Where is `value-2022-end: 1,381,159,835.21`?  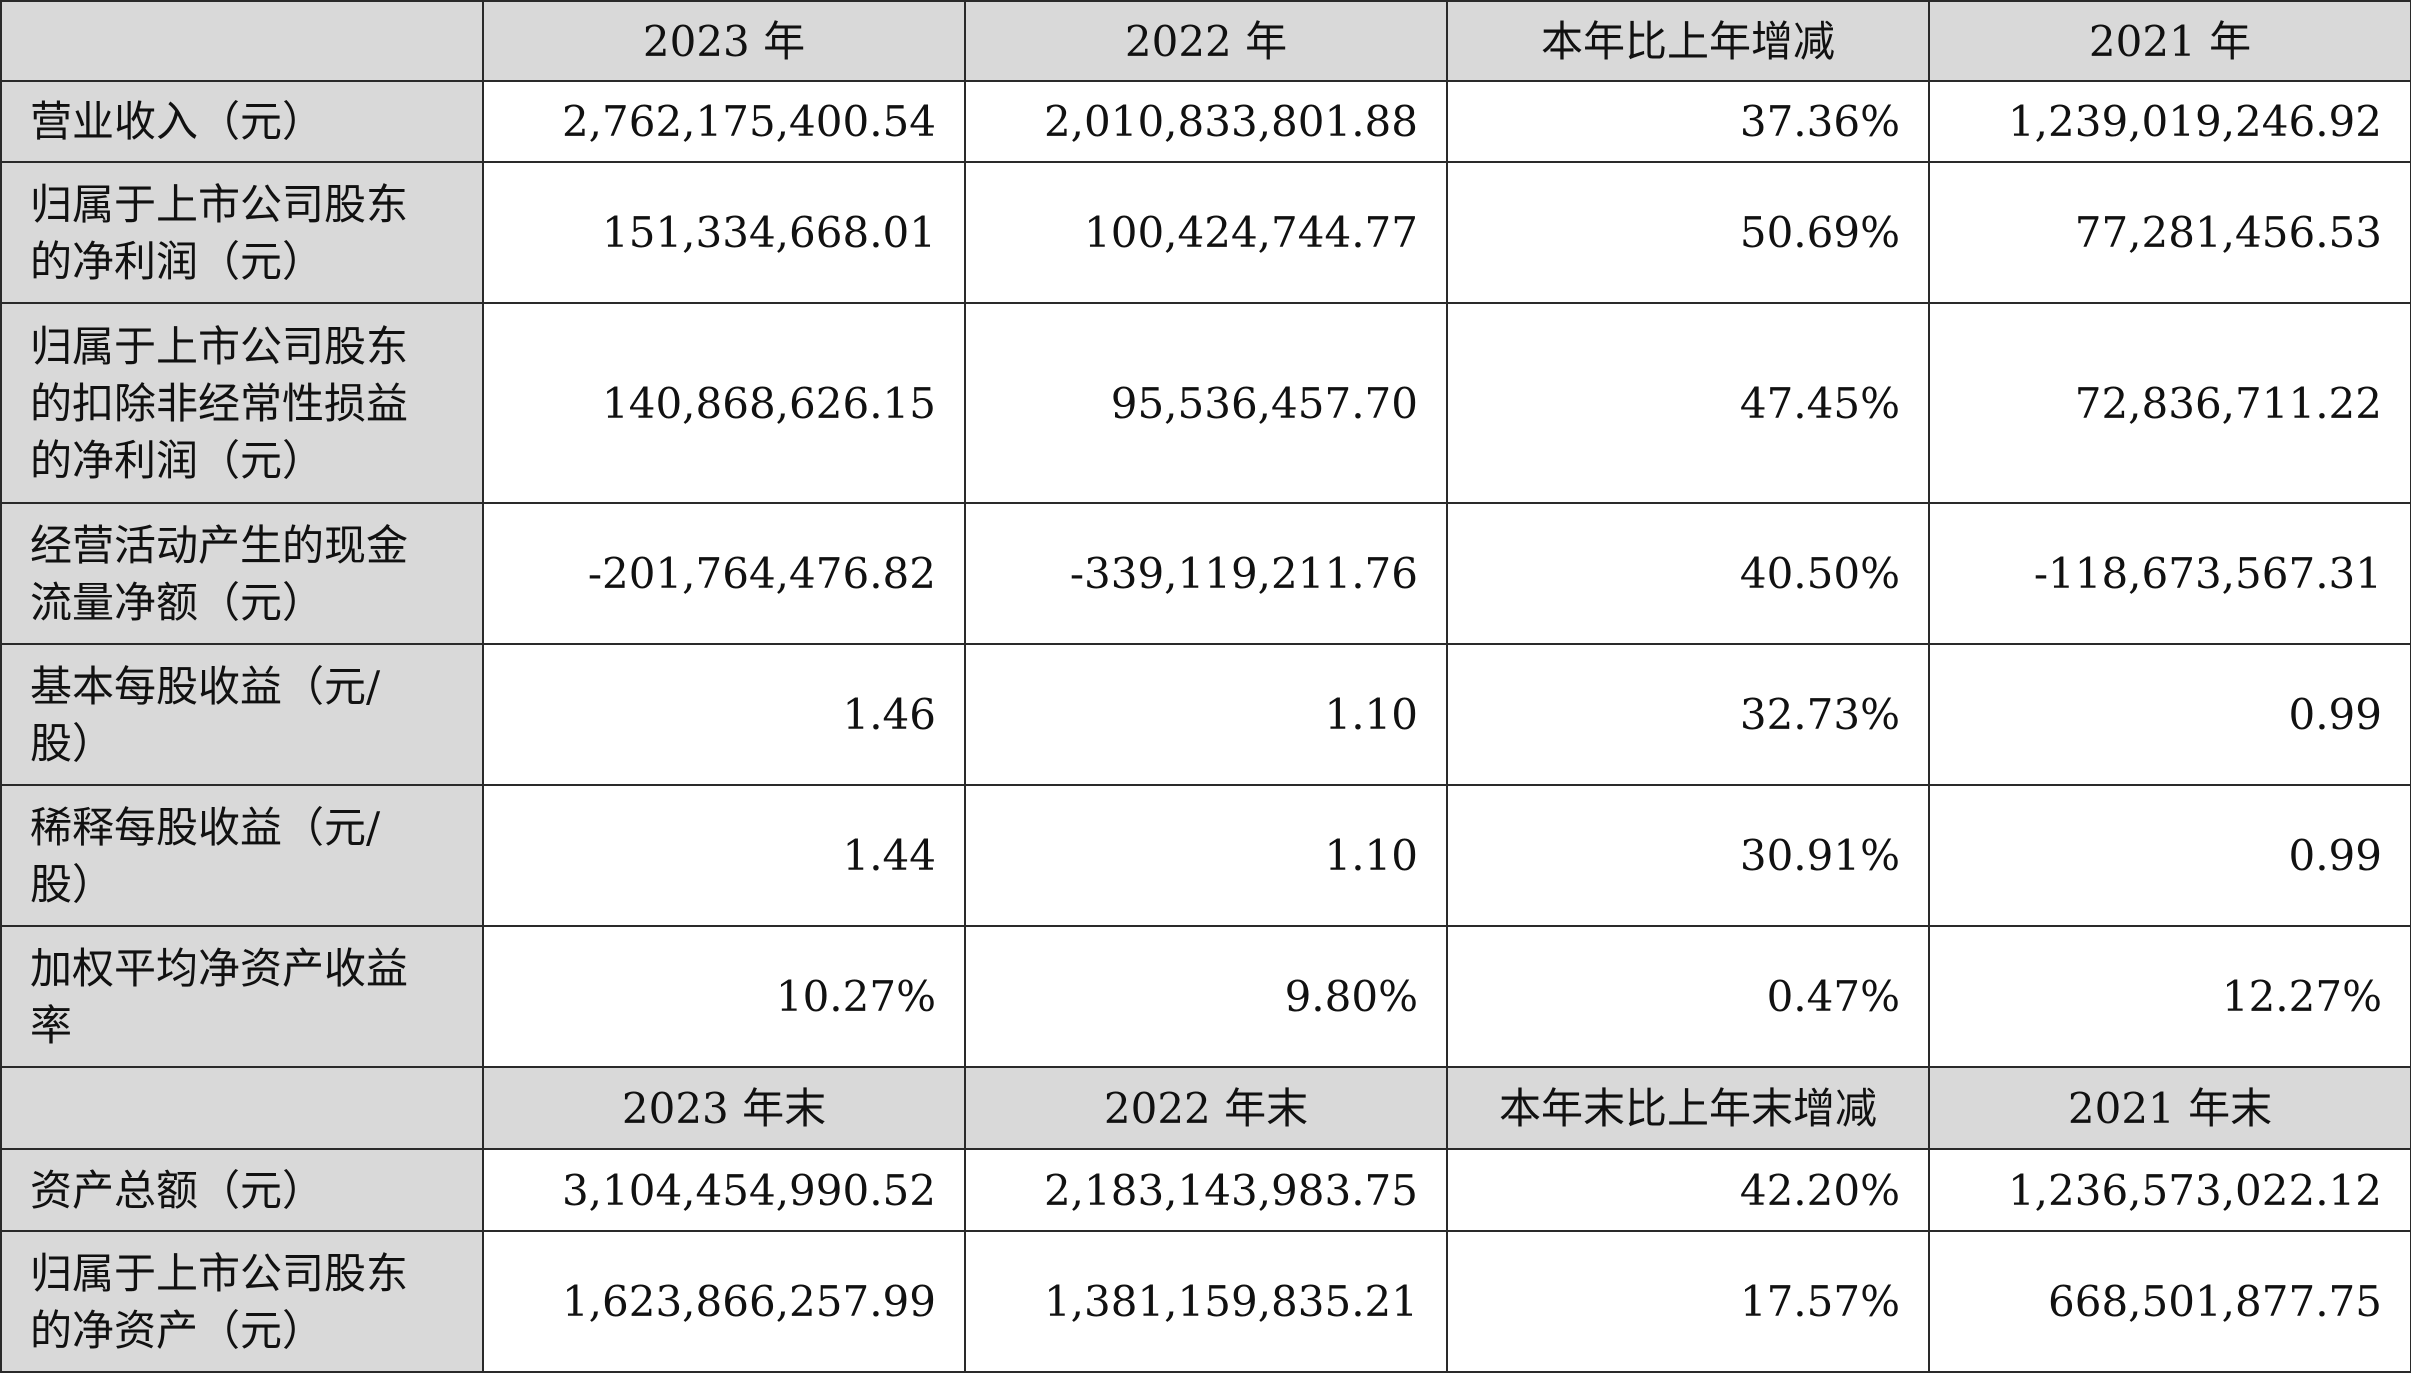
value-2022-end: 1,381,159,835.21 is located at coordinates (1206, 1301).